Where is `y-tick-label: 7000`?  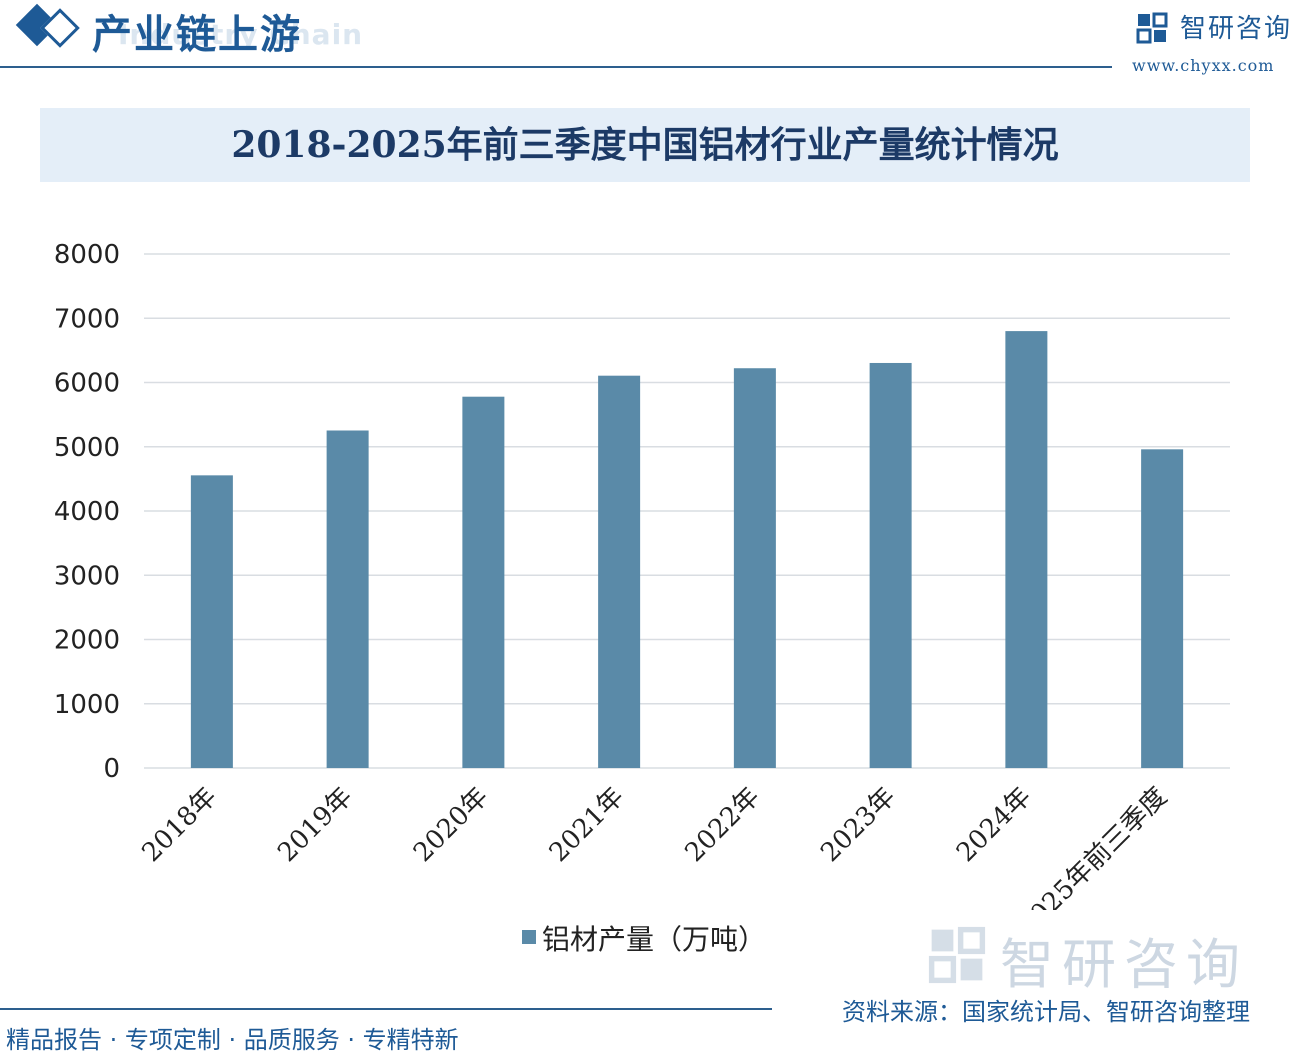 y-tick-label: 7000 is located at coordinates (87, 319).